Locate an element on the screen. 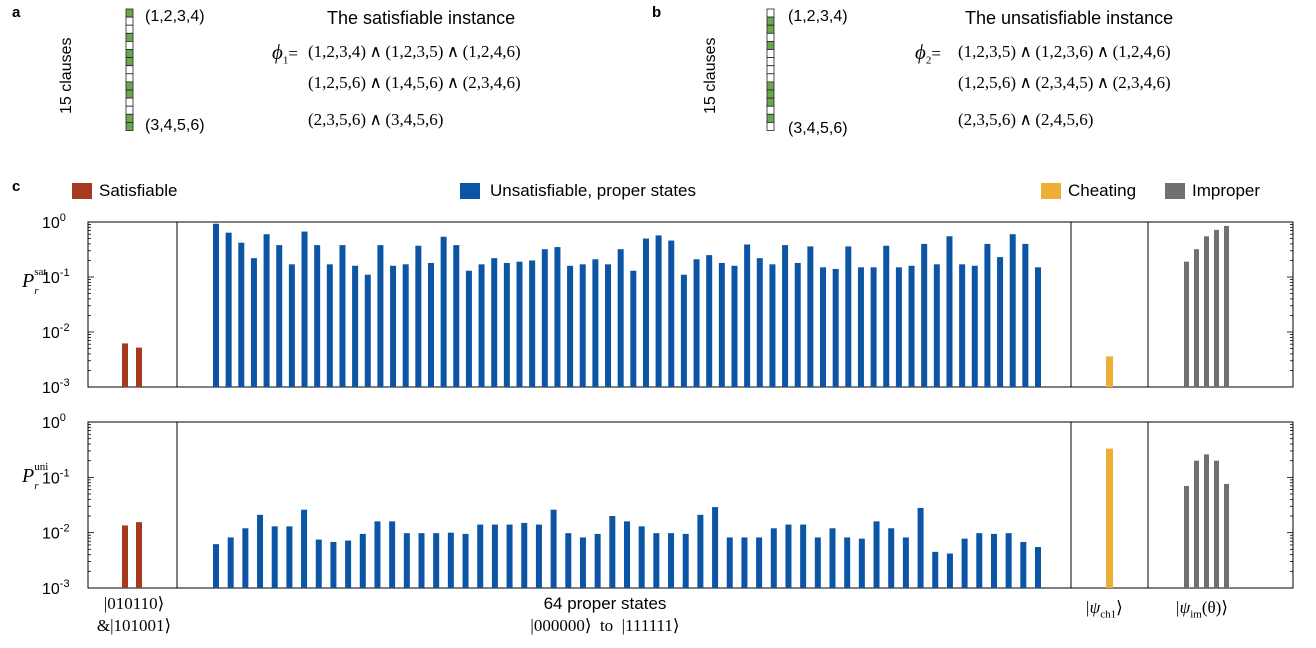 This screenshot has height=648, width=1316. panel-b-label: b is located at coordinates (657, 12).